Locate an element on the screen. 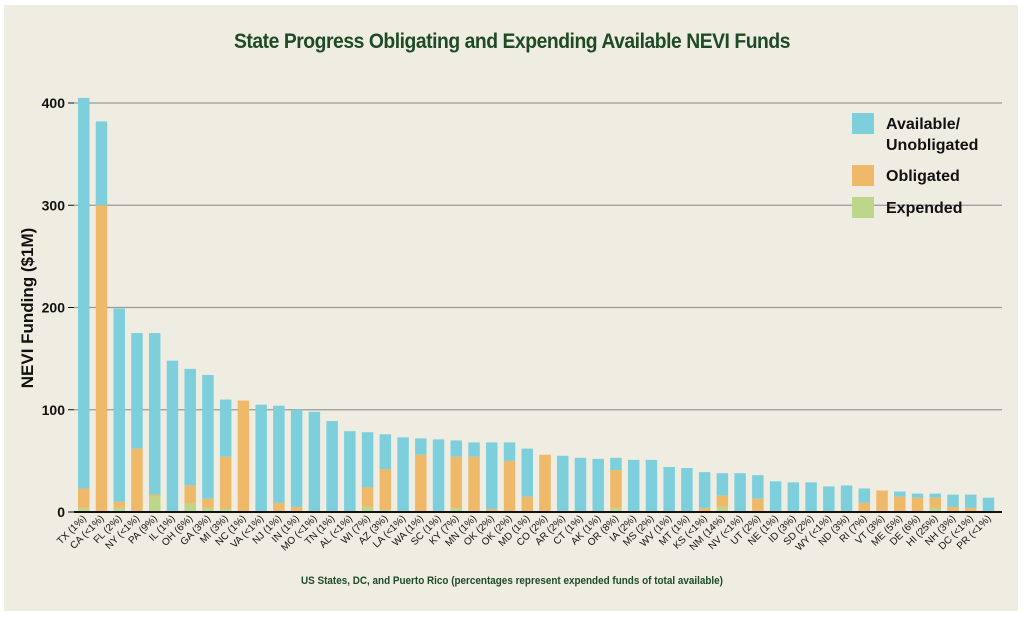 Image resolution: width=1024 pixels, height=619 pixels. y-tick-label: 100 is located at coordinates (54, 410).